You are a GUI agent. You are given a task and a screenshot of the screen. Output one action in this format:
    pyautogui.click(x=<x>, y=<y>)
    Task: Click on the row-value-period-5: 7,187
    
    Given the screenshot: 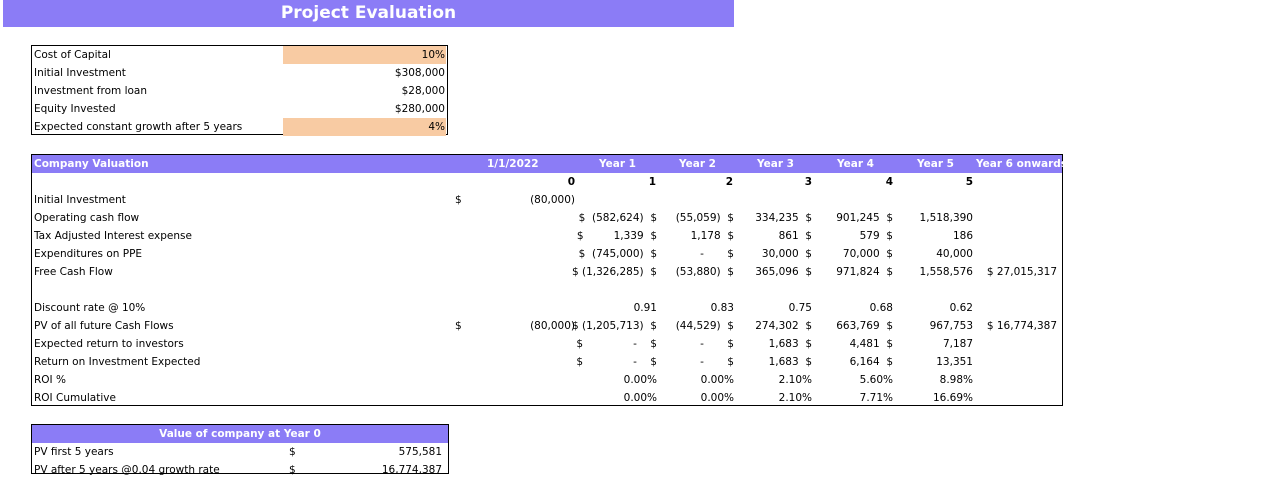 What is the action you would take?
    pyautogui.click(x=957, y=344)
    